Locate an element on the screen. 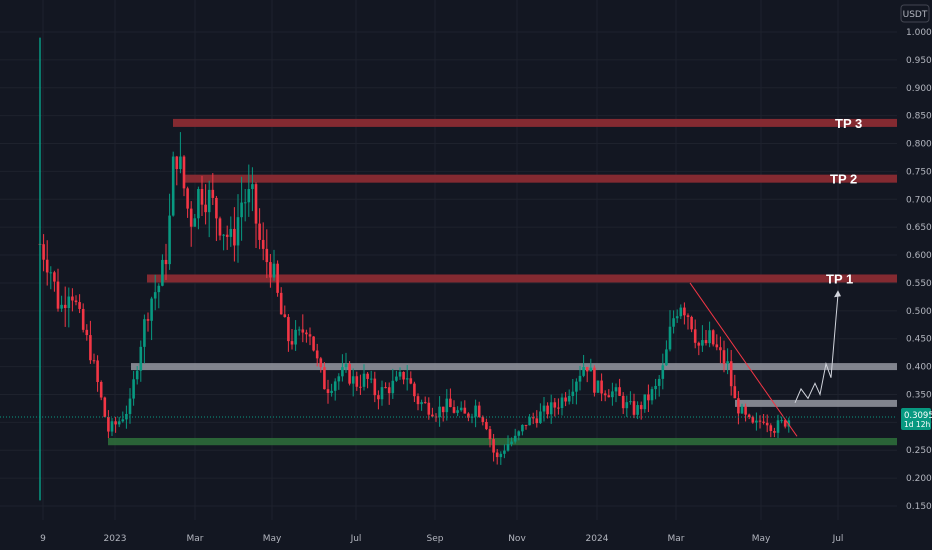 The image size is (932, 550). time-tick-label: 2024 is located at coordinates (597, 539).